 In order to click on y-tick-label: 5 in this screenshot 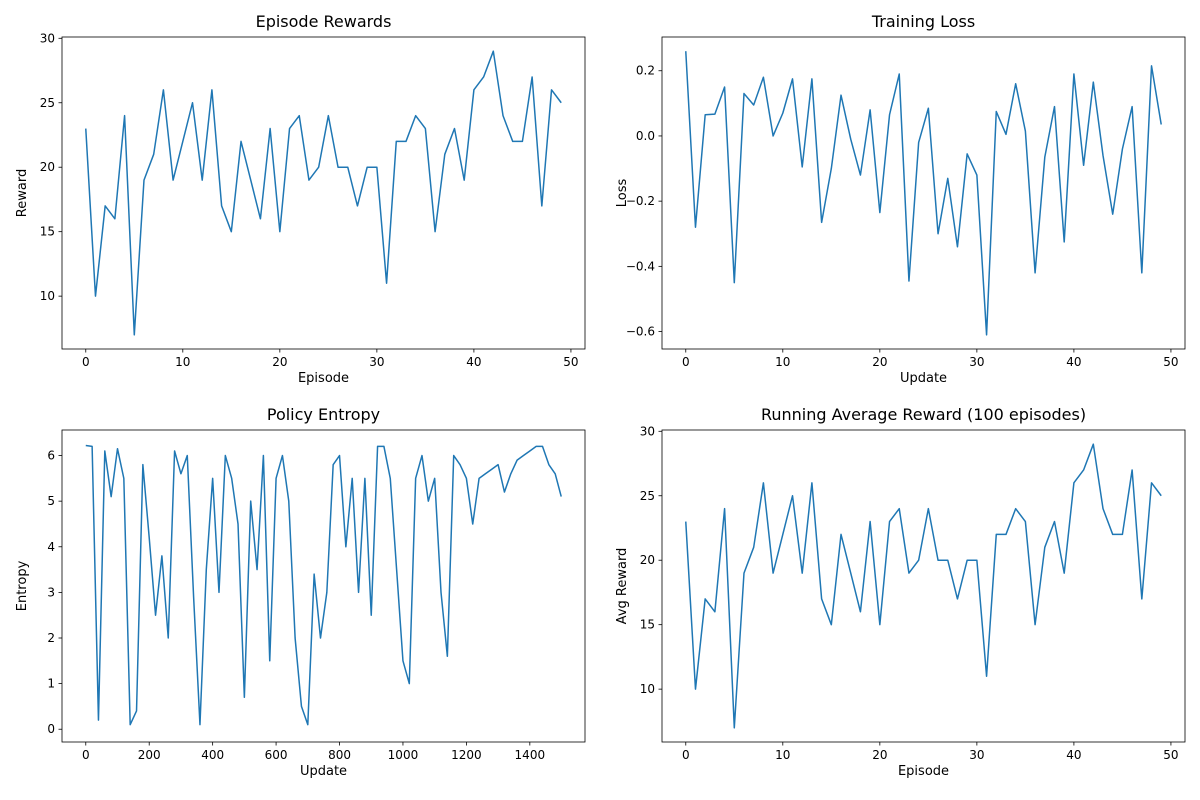, I will do `click(51, 501)`.